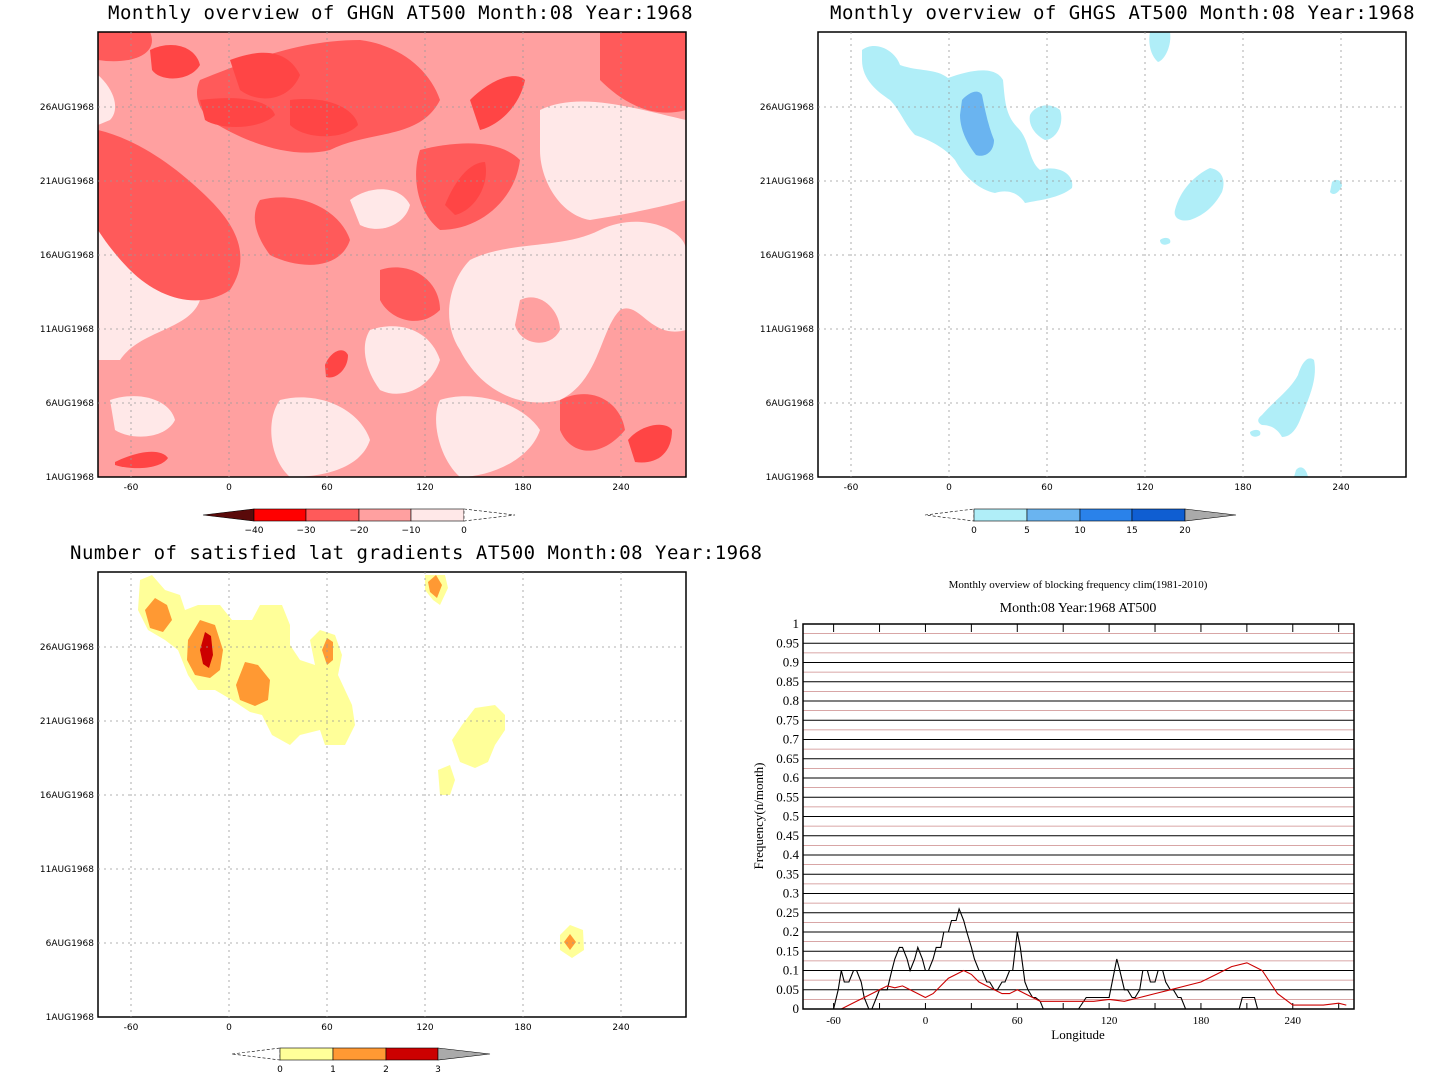 The image size is (1440, 1091). What do you see at coordinates (787, 873) in the screenshot?
I see `freq-y-tick-label: 0.35` at bounding box center [787, 873].